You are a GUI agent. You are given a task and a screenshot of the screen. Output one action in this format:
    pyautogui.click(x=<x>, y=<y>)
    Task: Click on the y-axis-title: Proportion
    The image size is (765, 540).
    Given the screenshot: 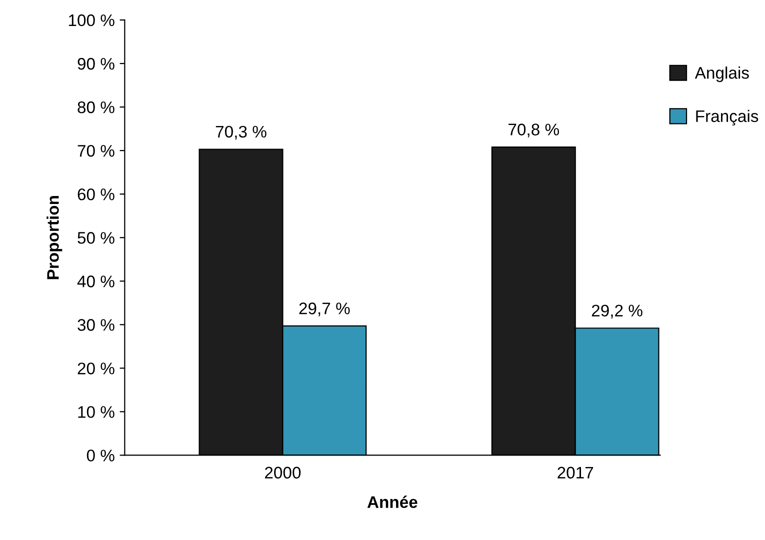 What is the action you would take?
    pyautogui.click(x=54, y=238)
    